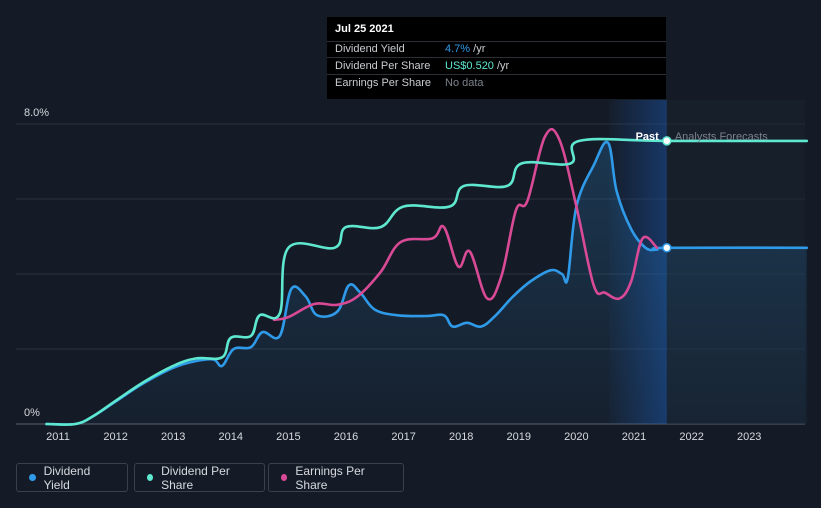  Describe the element at coordinates (32, 413) in the screenshot. I see `y-tick-label-bottom: 0%` at that location.